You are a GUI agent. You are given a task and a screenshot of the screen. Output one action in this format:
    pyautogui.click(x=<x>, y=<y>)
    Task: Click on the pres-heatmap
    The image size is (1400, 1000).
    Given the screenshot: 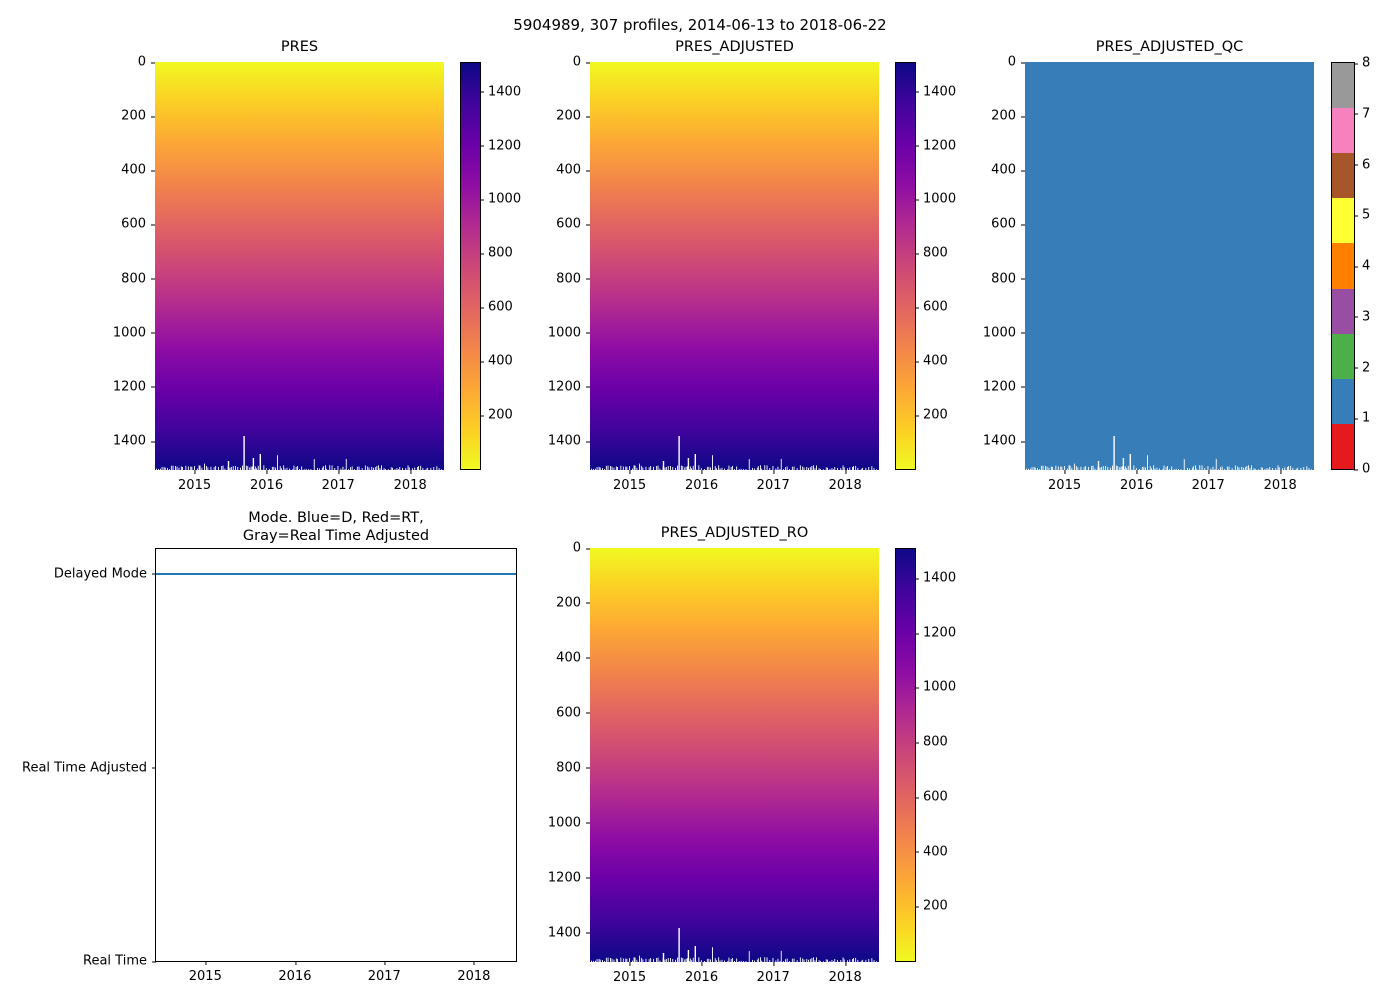 What is the action you would take?
    pyautogui.click(x=299, y=266)
    